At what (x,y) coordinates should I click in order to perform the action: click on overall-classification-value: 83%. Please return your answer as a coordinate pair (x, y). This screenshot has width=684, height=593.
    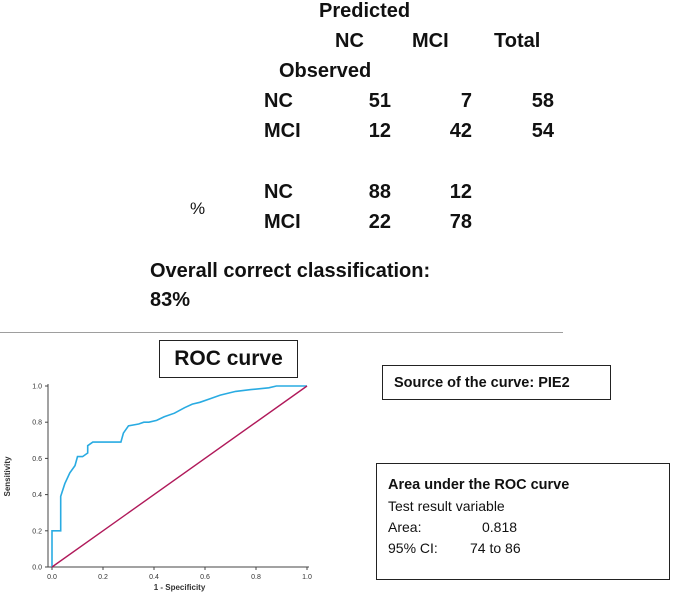
    Looking at the image, I should click on (170, 300).